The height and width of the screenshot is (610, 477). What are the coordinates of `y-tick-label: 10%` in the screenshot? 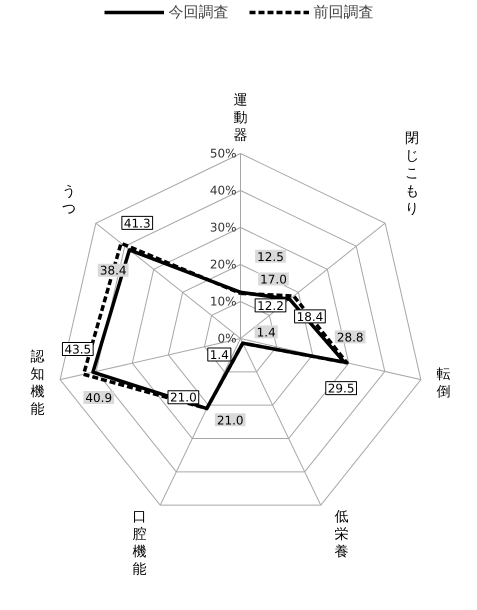 It's located at (223, 301).